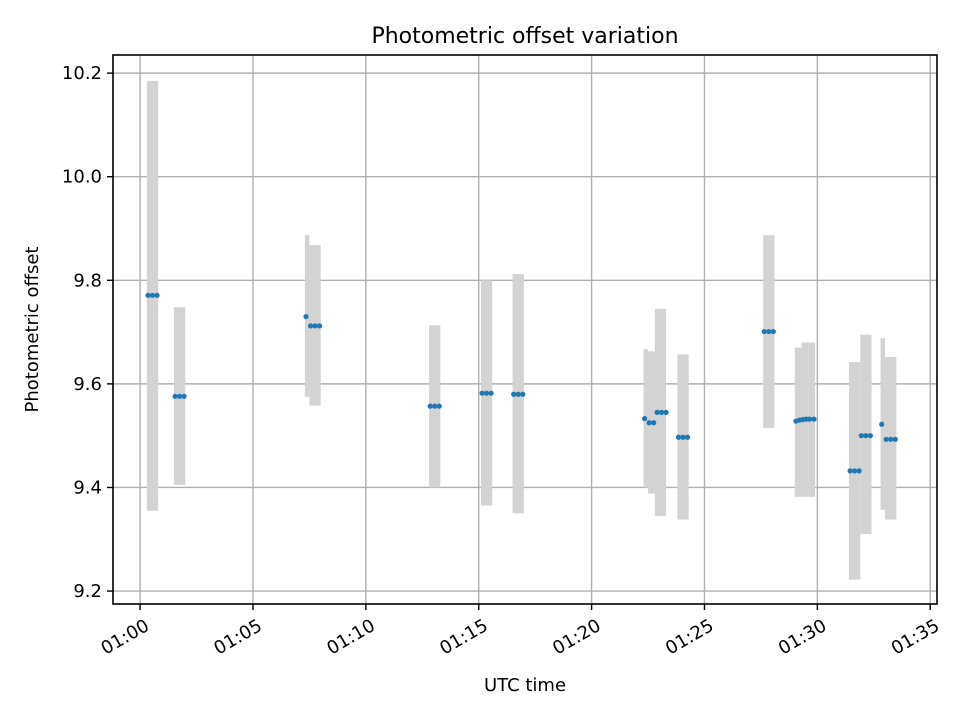  I want to click on x-tick-label: 01:20, so click(576, 637).